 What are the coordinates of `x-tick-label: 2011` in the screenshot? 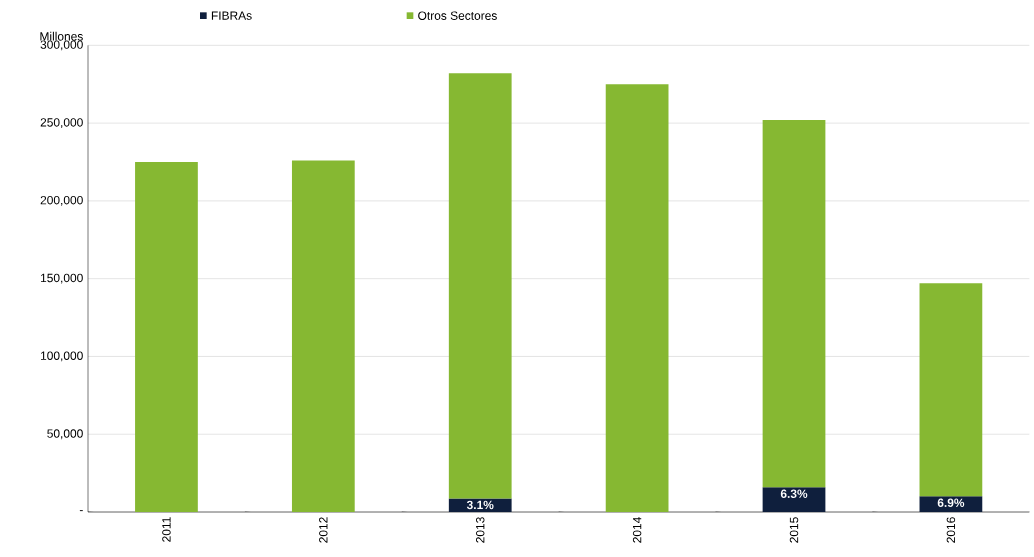 It's located at (166, 529).